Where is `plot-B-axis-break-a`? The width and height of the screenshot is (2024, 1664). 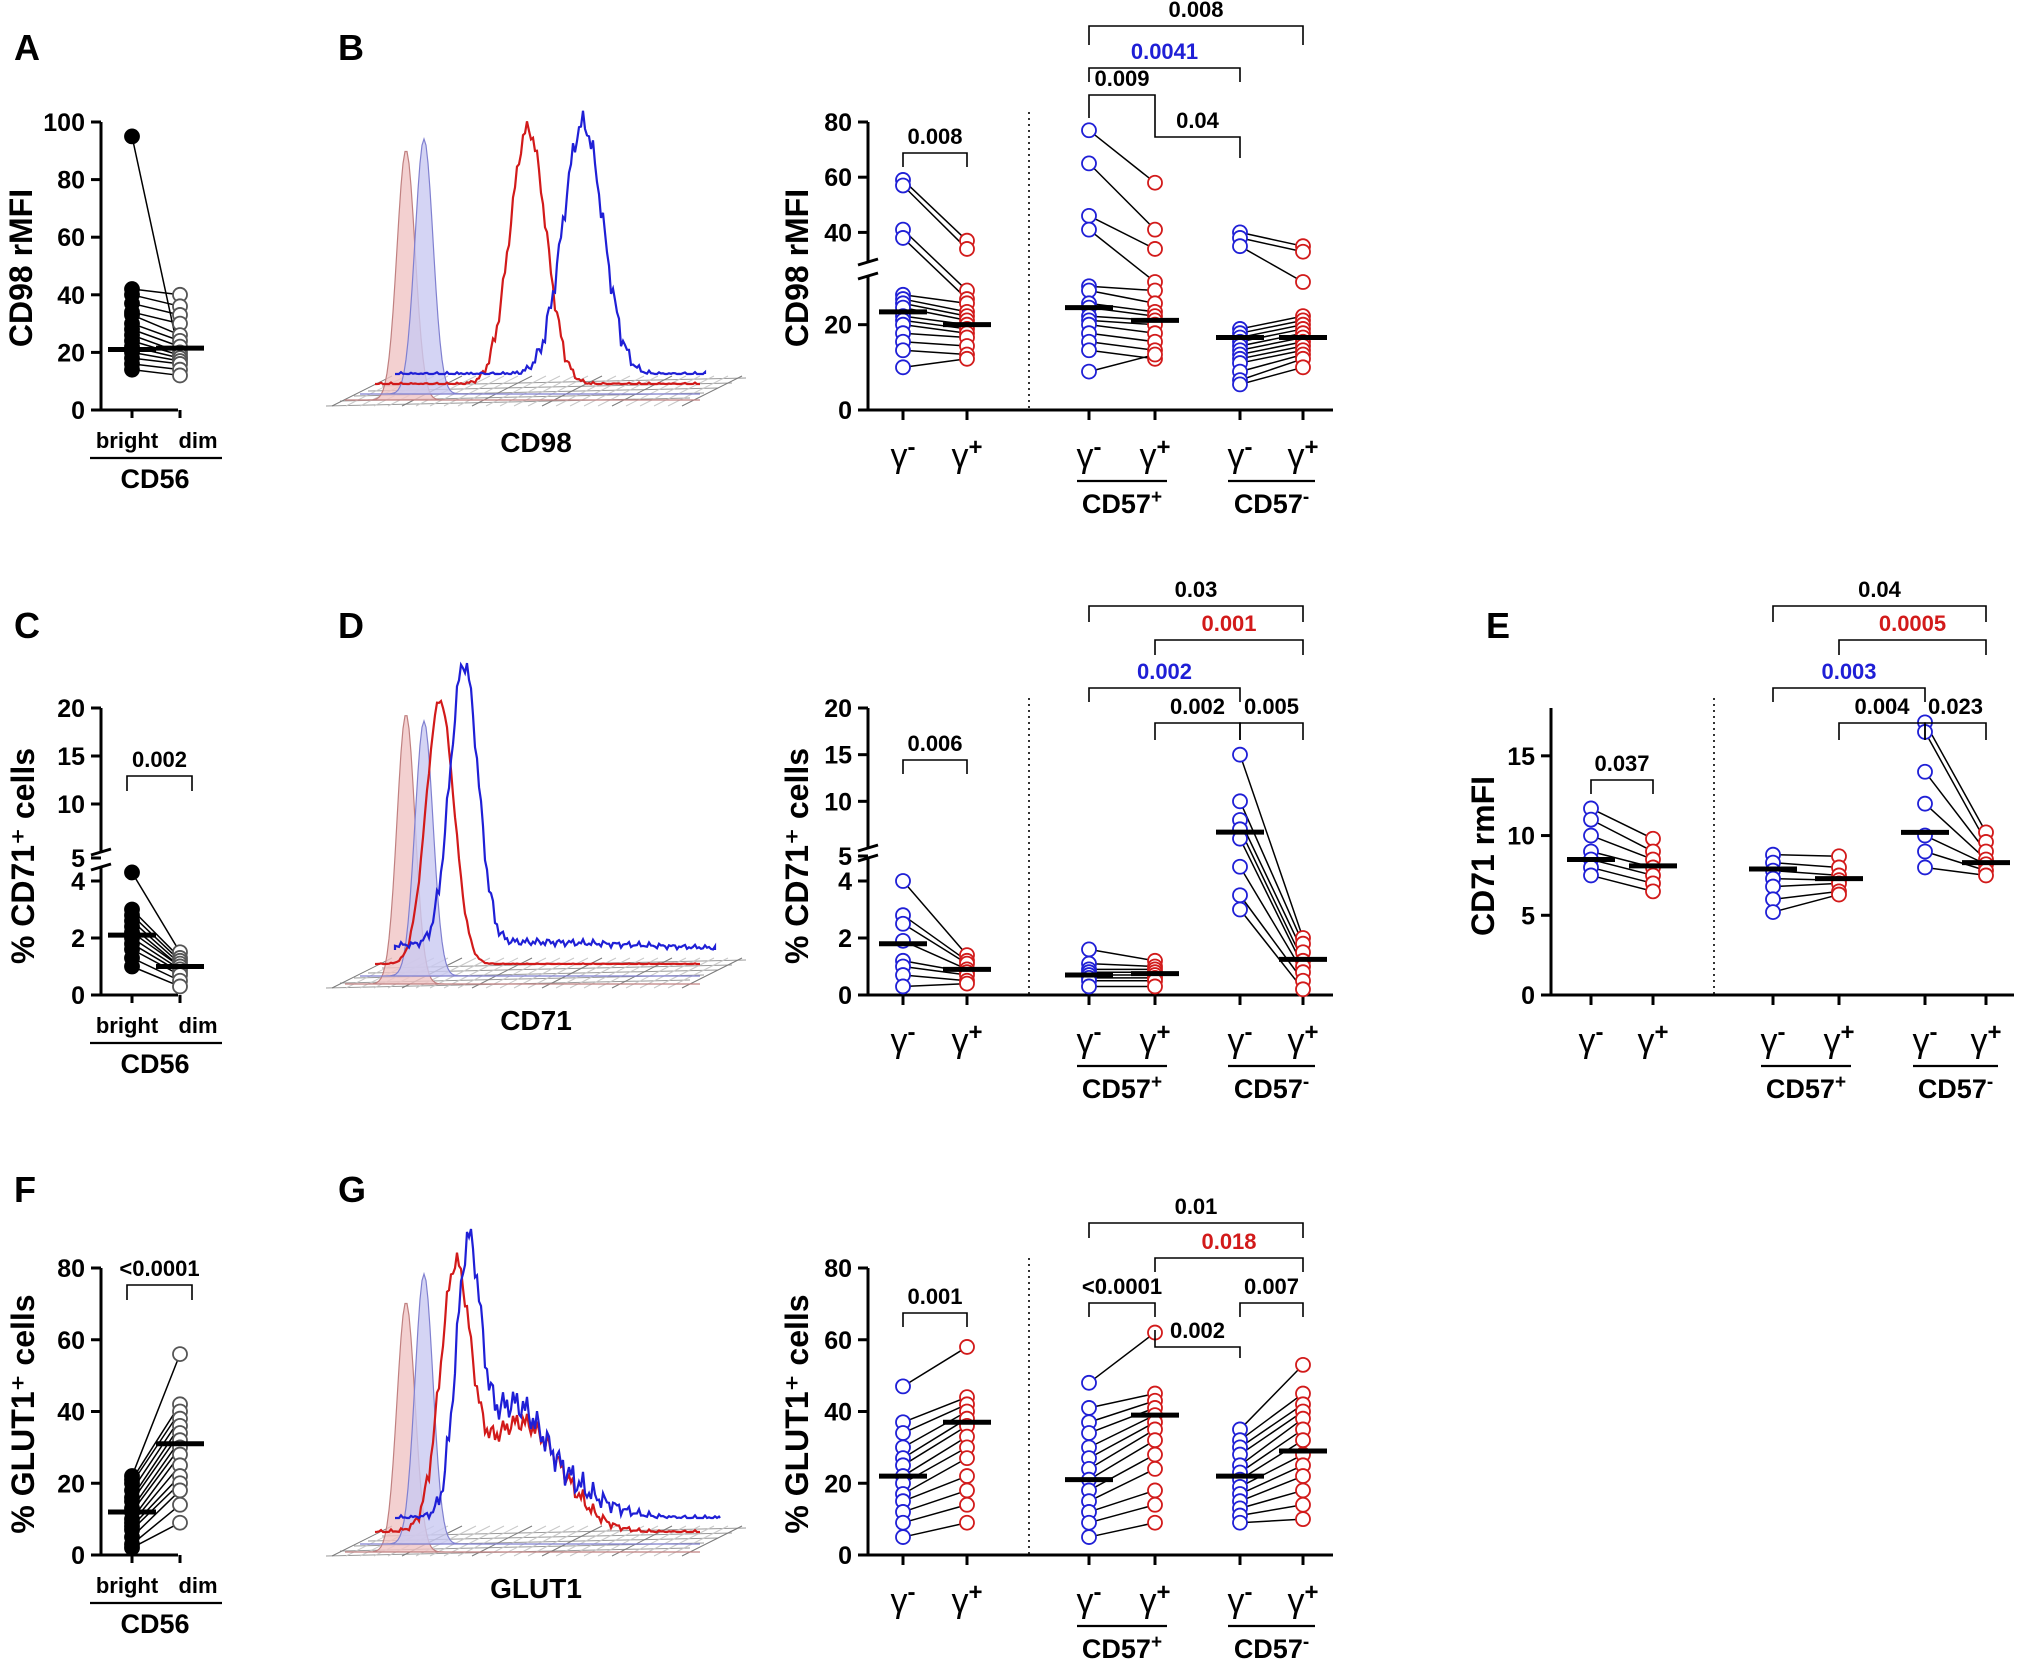
plot-B-axis-break-a is located at coordinates (868, 276).